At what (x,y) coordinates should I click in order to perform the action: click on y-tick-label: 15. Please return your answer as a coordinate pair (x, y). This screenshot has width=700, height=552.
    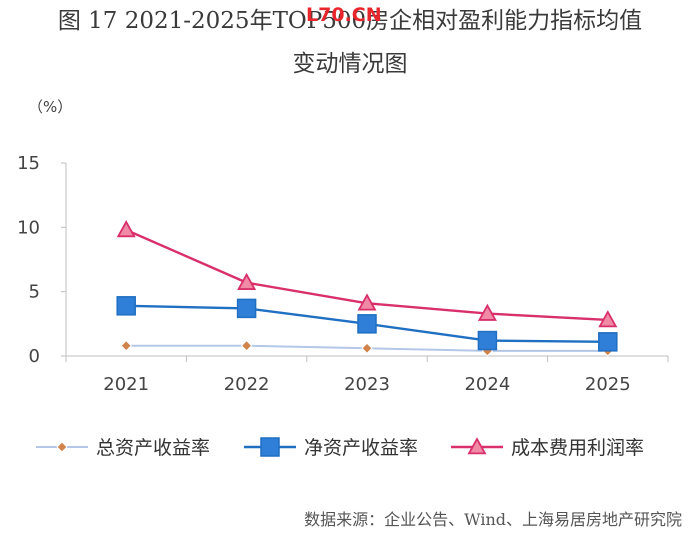
    Looking at the image, I should click on (28, 163).